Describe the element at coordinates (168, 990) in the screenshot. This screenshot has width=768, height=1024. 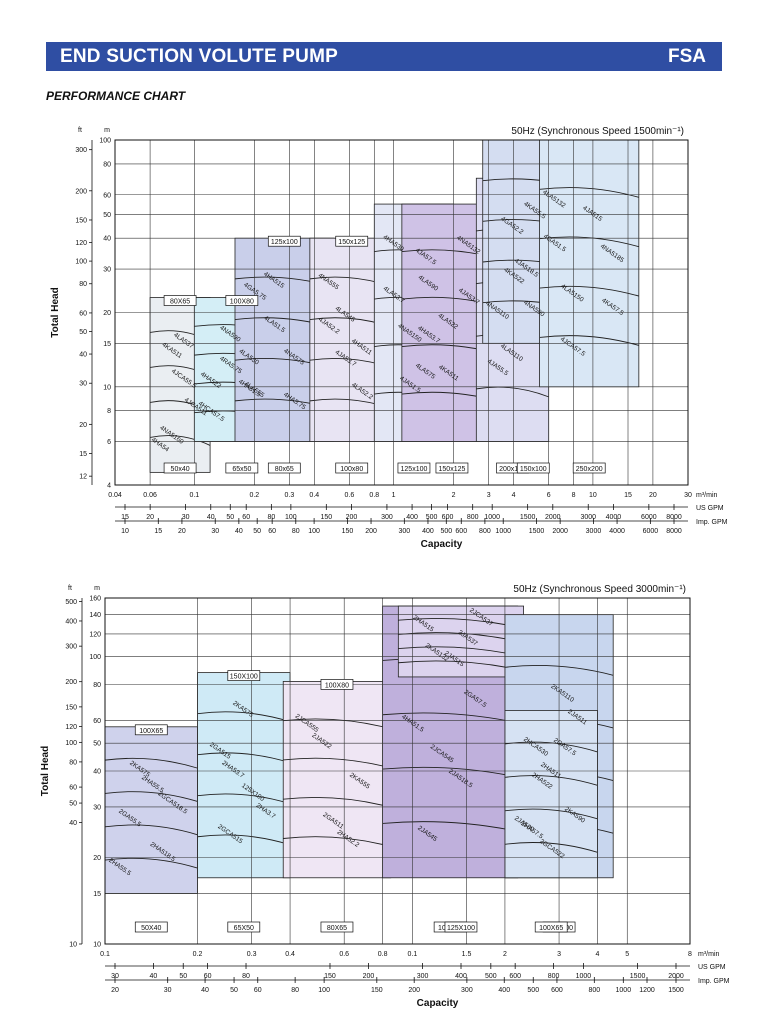
I see `impgpm-tick-label: 30` at that location.